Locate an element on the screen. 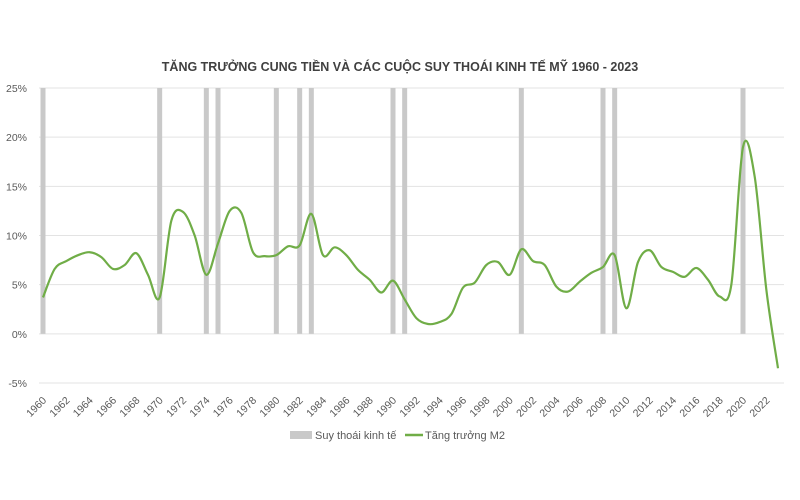 The height and width of the screenshot is (500, 800). legend-swatch-recession is located at coordinates (301, 435).